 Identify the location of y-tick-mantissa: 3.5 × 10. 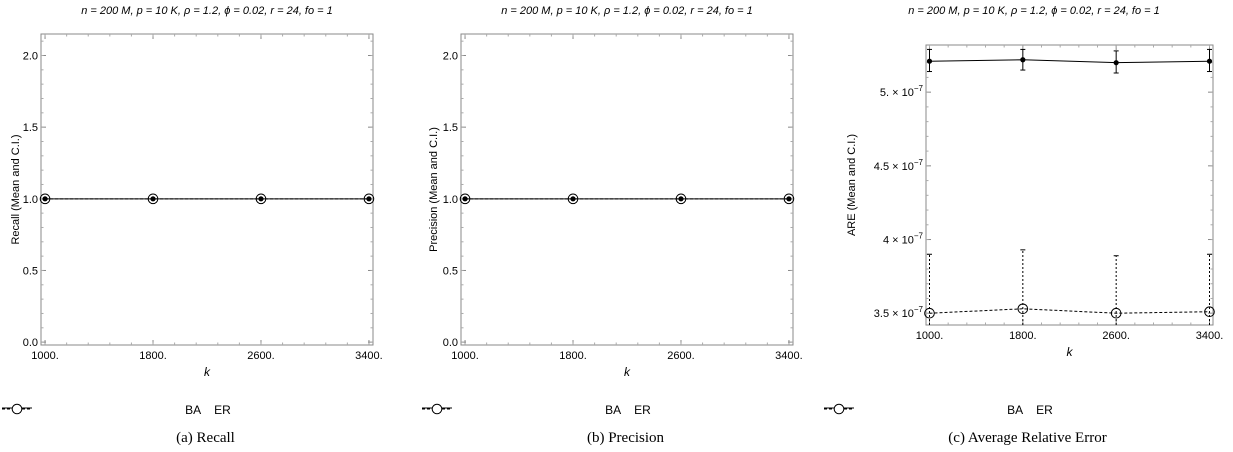
(894, 314).